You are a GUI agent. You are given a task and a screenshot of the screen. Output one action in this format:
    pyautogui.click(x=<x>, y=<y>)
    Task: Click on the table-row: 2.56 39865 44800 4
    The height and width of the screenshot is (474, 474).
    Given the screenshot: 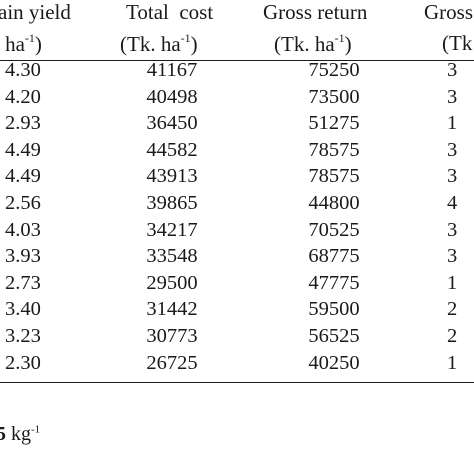 What is the action you would take?
    pyautogui.click(x=231, y=203)
    